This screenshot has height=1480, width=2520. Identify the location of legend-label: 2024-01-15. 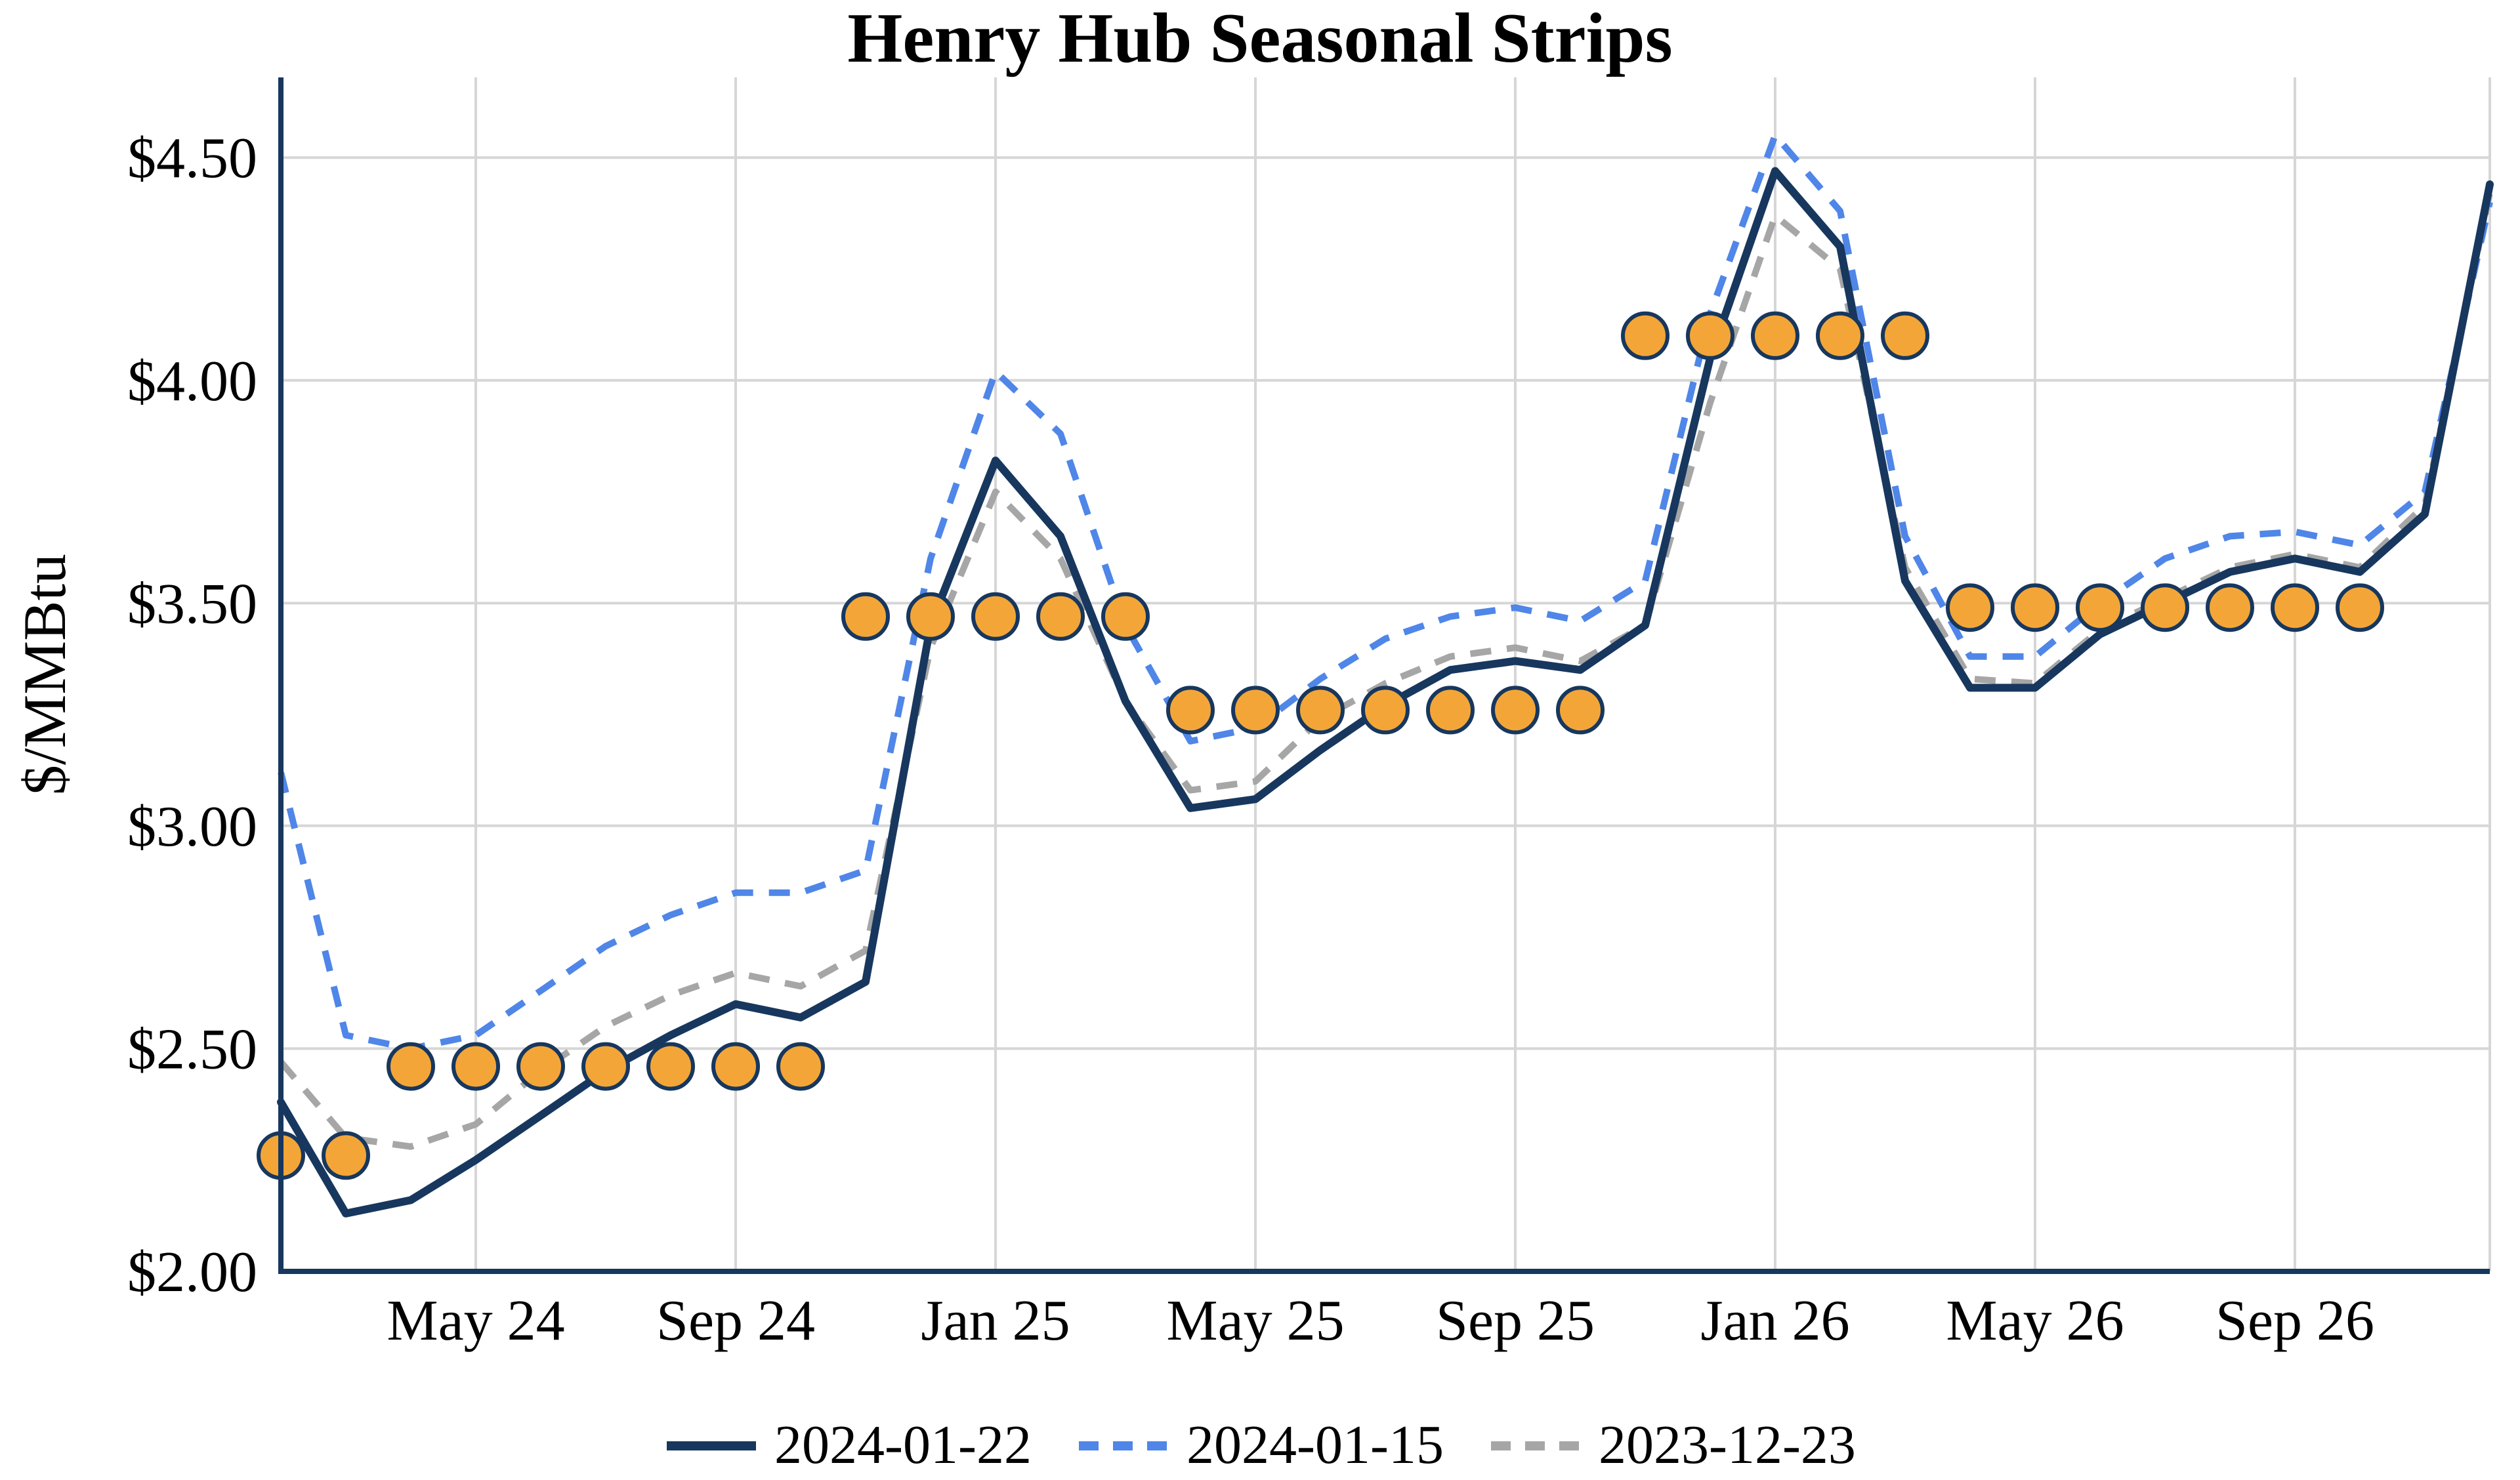
(1315, 1446).